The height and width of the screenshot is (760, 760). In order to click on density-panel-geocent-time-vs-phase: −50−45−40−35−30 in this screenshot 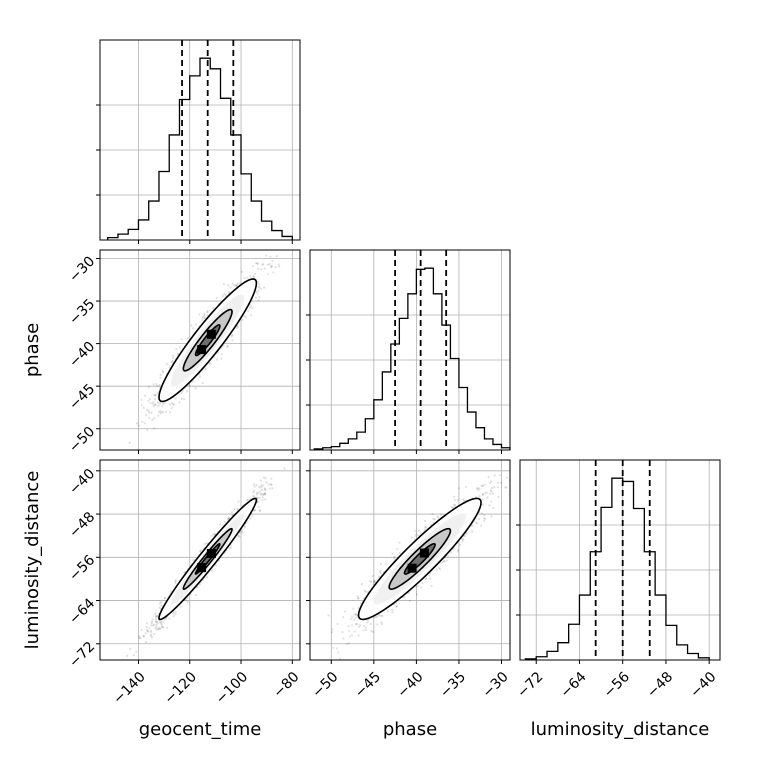, I will do `click(183, 352)`.